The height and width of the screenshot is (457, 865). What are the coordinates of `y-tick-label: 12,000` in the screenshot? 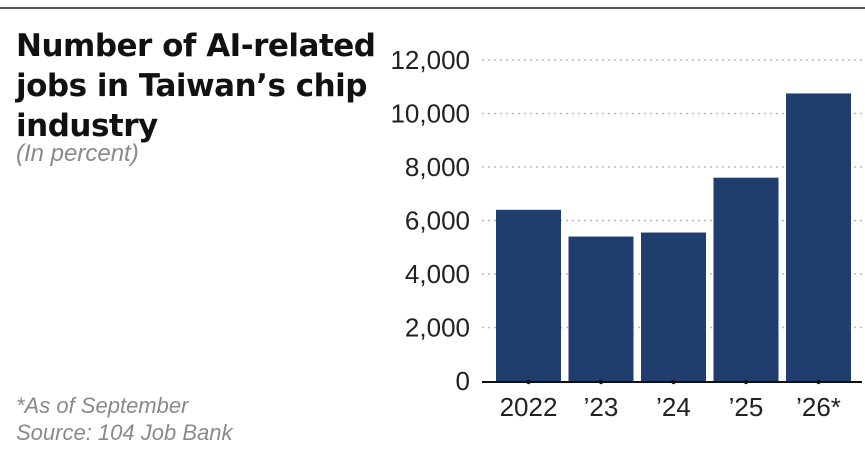 It's located at (430, 60).